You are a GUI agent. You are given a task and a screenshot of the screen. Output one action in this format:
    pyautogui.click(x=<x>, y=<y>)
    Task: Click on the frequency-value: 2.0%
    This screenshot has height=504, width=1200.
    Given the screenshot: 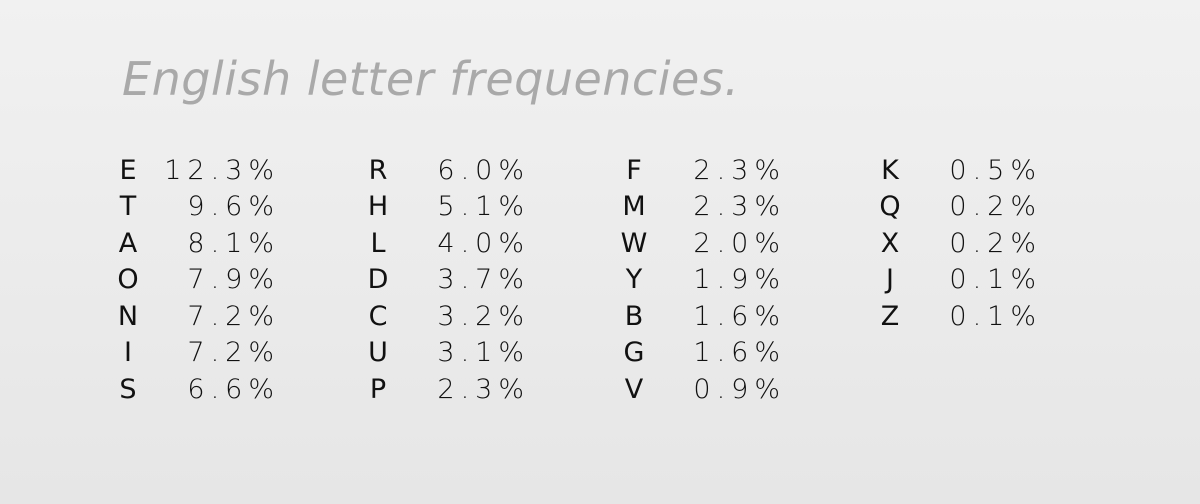 What is the action you would take?
    pyautogui.click(x=739, y=243)
    